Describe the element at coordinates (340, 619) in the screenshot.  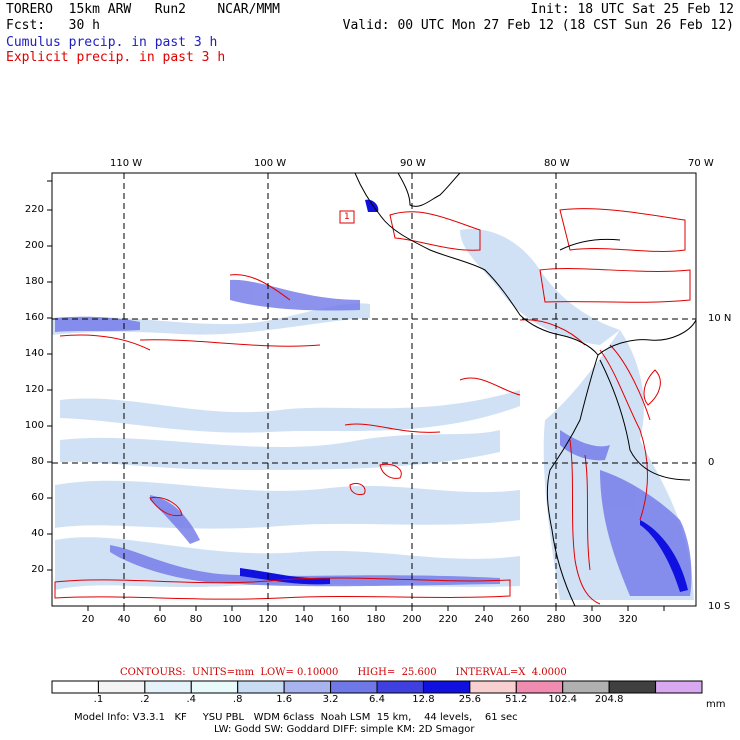
I see `bottom-axis-label: 160` at that location.